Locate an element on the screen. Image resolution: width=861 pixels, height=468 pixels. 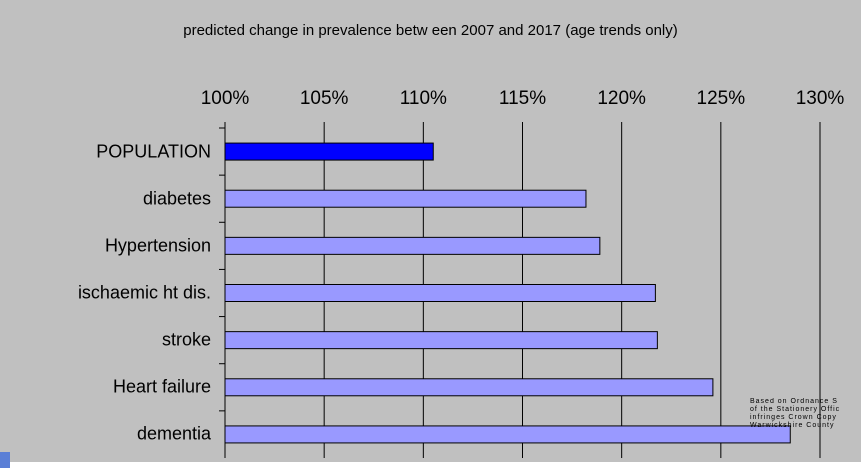
bar-ischaemic-ht-dis is located at coordinates (440, 293).